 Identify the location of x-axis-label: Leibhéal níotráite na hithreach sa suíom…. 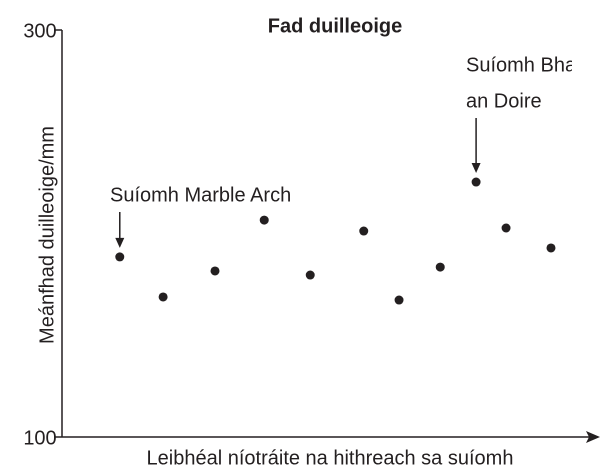
(330, 458).